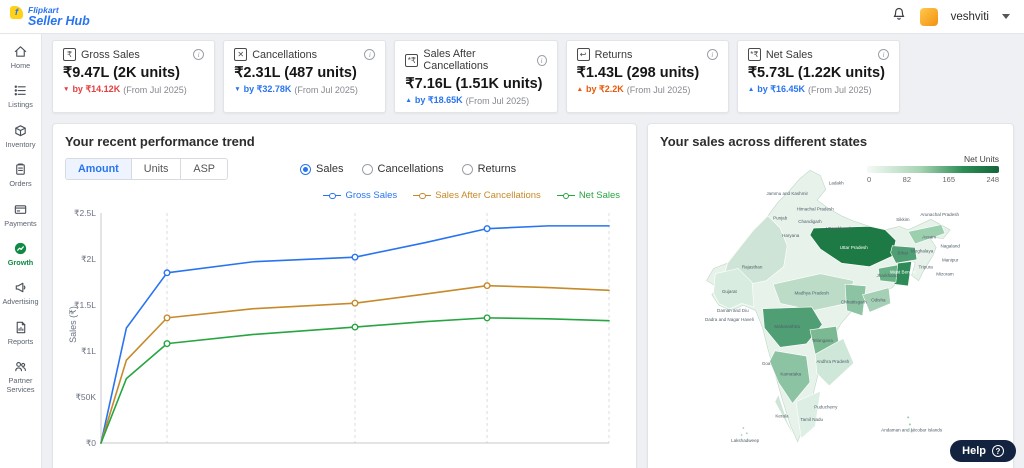 This screenshot has height=468, width=1024. What do you see at coordinates (20, 367) in the screenshot?
I see `partner-services-people-icon` at bounding box center [20, 367].